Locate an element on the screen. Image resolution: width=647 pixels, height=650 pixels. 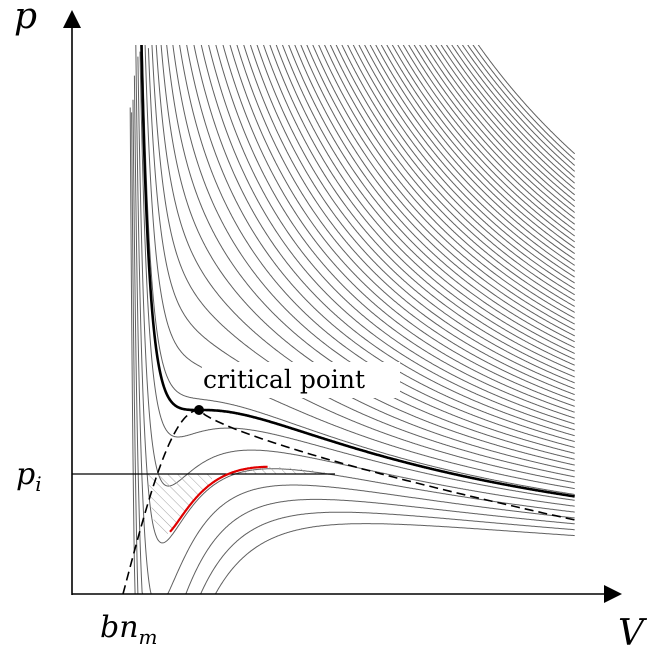
maxwell-hatched-areas is located at coordinates (241, 501).